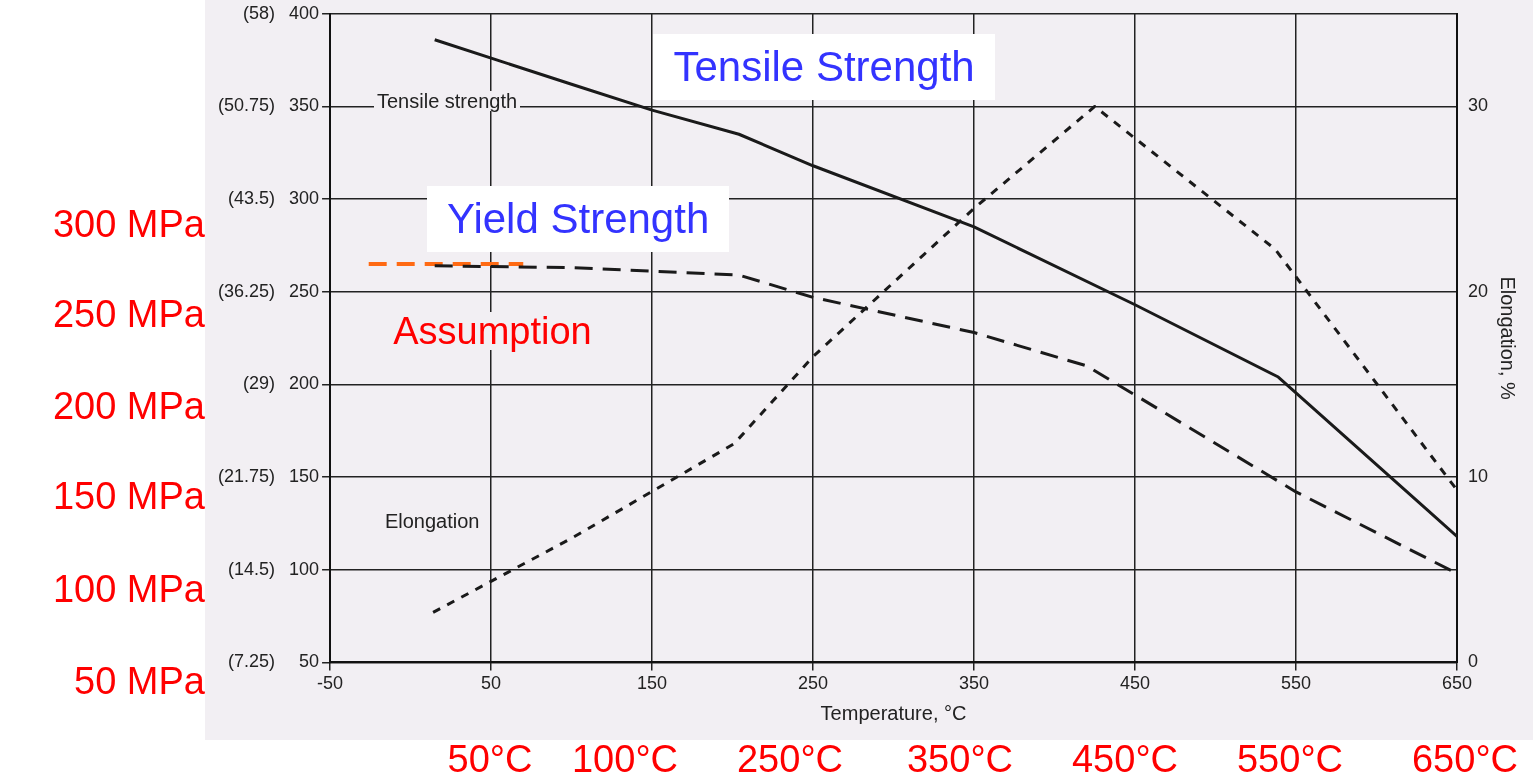  Describe the element at coordinates (974, 683) in the screenshot. I see `x-tick-label: 350` at that location.